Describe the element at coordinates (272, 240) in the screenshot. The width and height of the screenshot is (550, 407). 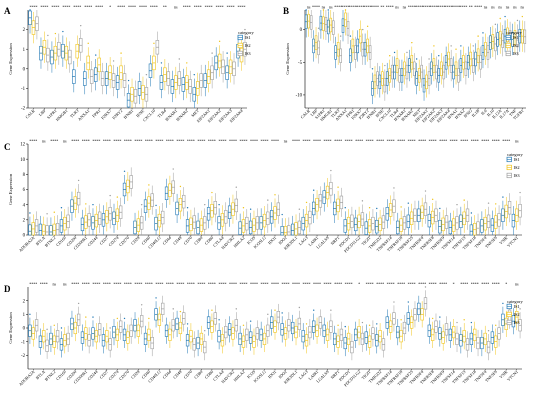
I see `x-tick-label: IDO1` at that location.